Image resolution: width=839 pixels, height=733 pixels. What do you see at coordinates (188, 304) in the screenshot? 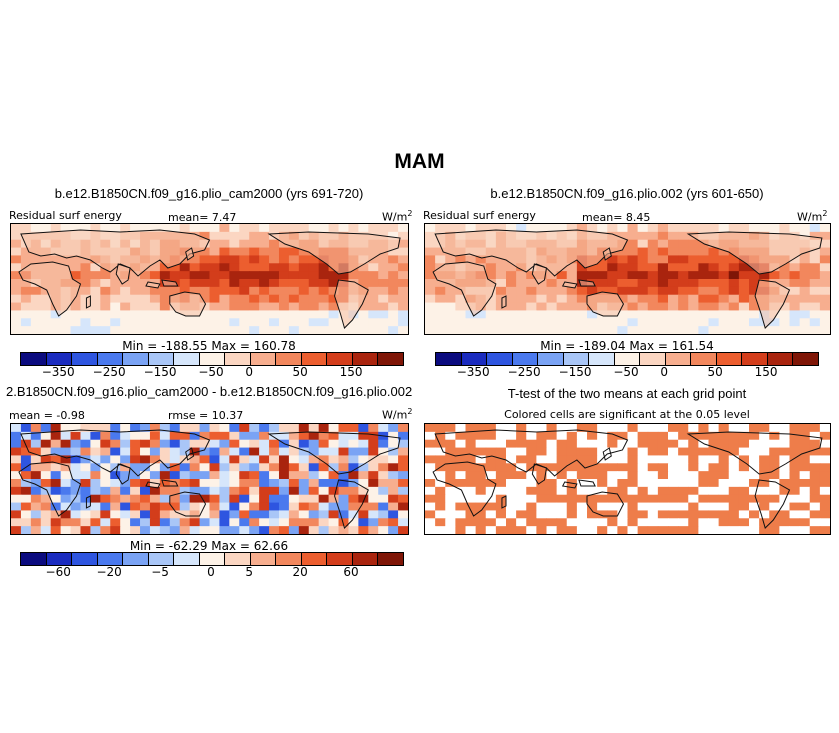
I see `coastline` at bounding box center [188, 304].